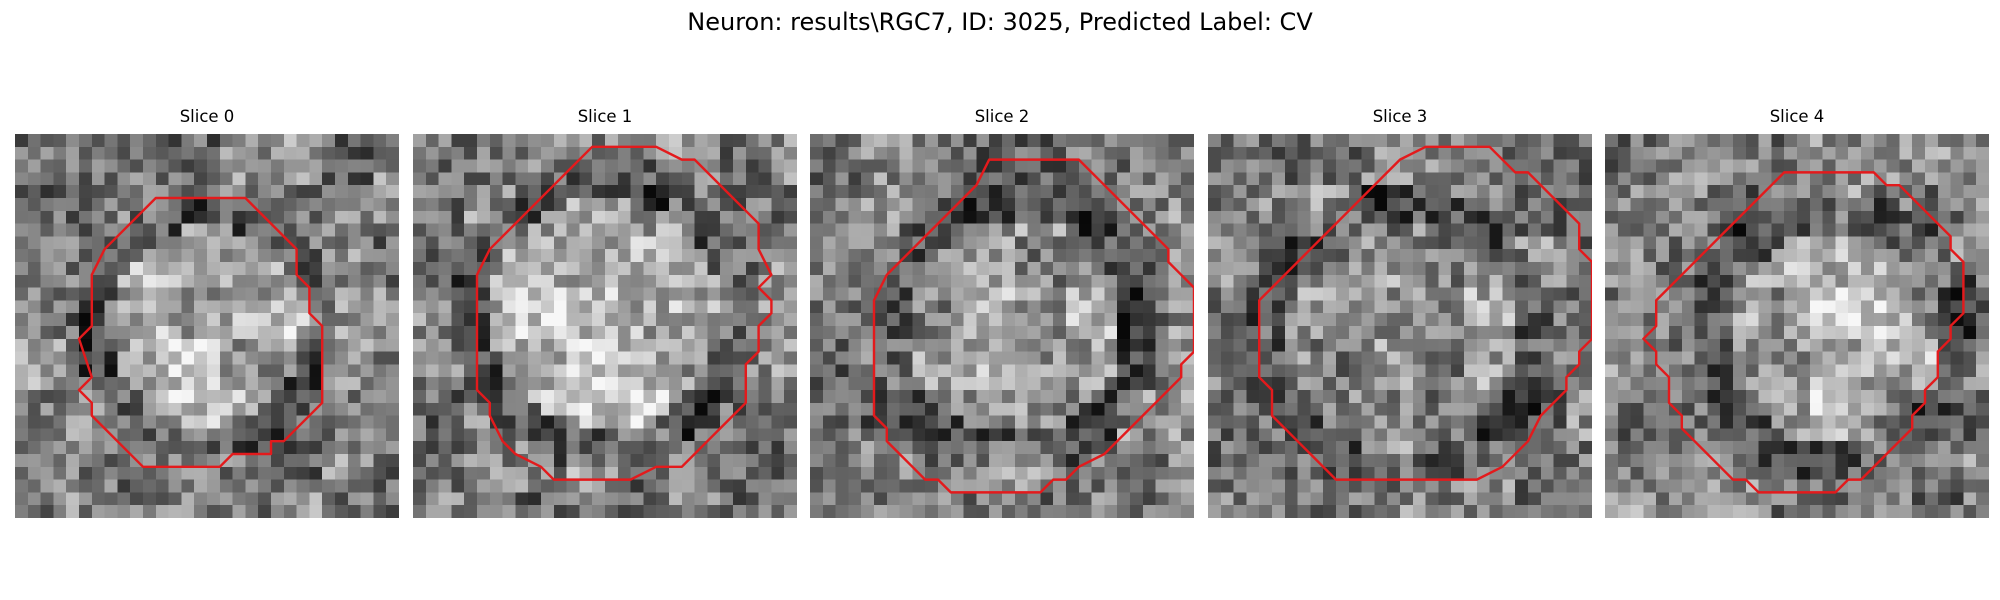 The width and height of the screenshot is (2000, 600). I want to click on slice-panel-3: Slice 3, so click(1400, 325).